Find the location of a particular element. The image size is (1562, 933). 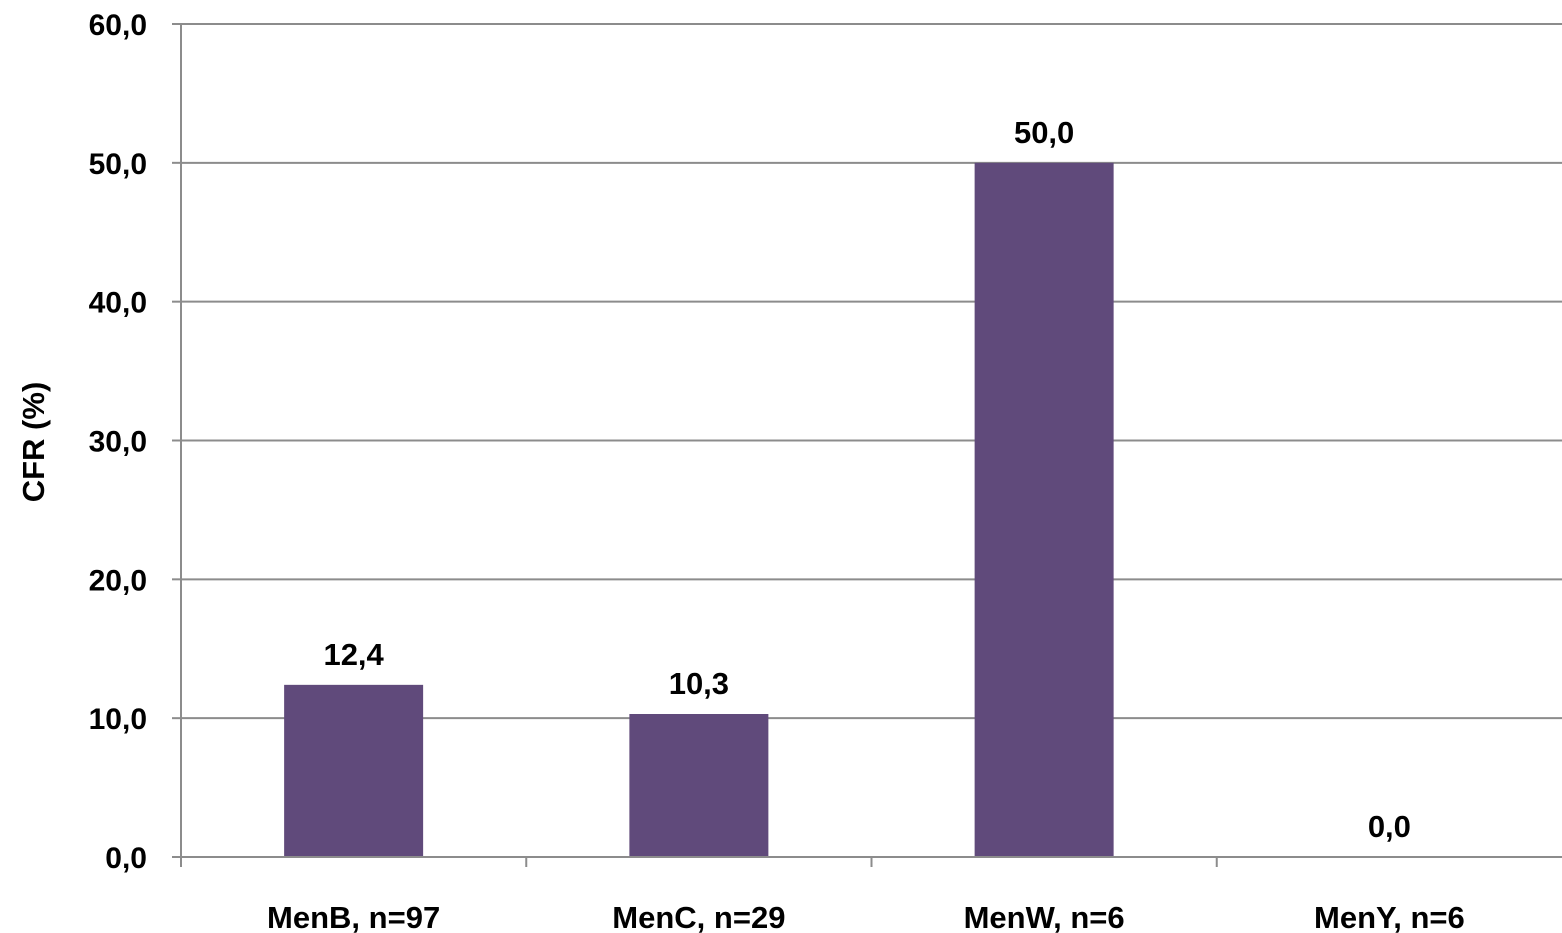

x-tick-marks is located at coordinates (699, 862).